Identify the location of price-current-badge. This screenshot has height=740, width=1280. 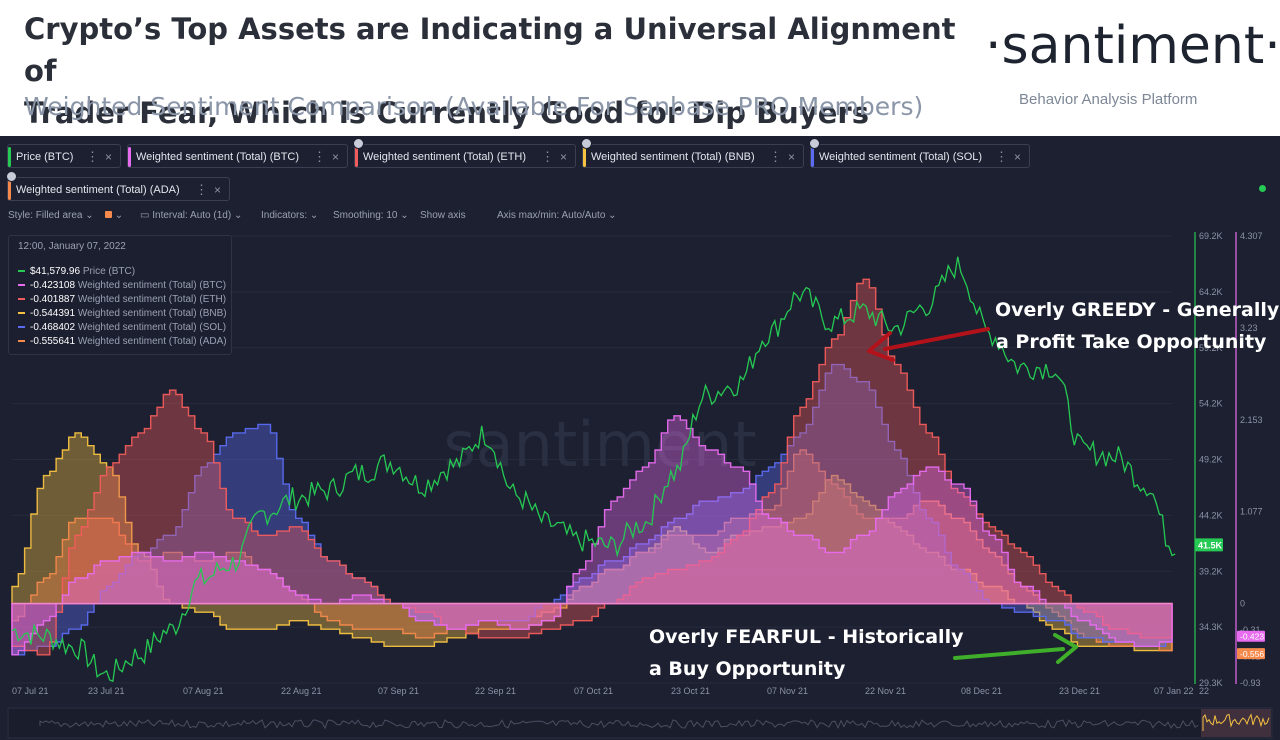
(1209, 545).